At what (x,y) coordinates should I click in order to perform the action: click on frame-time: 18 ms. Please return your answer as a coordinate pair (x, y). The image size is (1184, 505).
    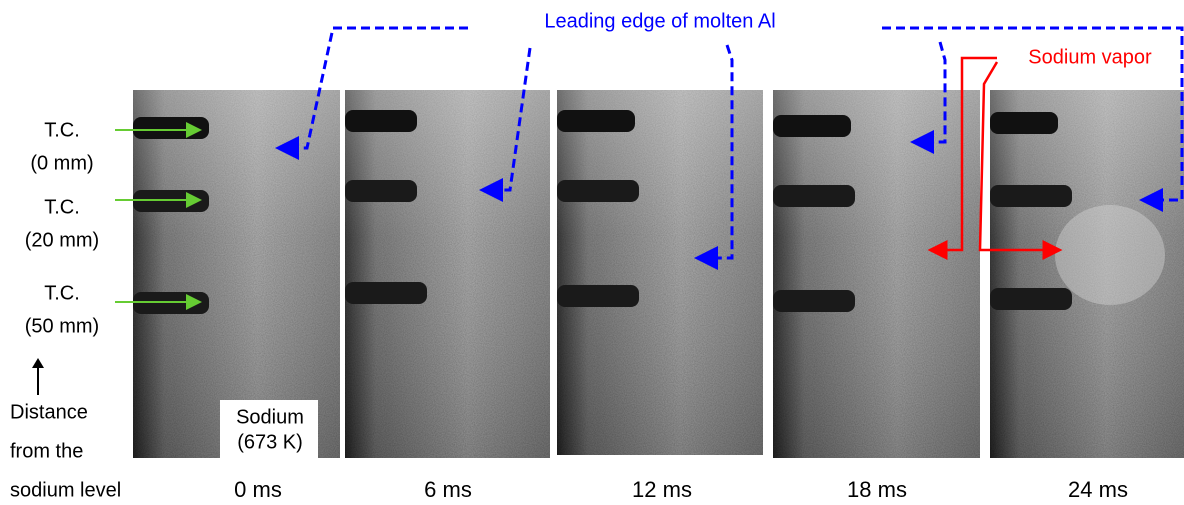
    Looking at the image, I should click on (877, 489).